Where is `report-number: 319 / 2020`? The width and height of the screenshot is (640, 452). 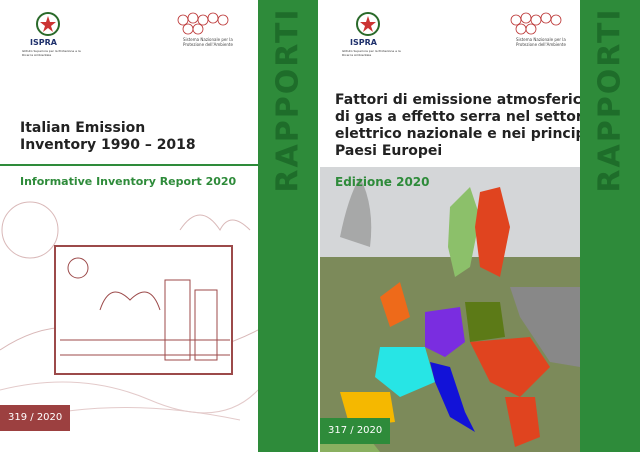 report-number: 319 / 2020 is located at coordinates (35, 418).